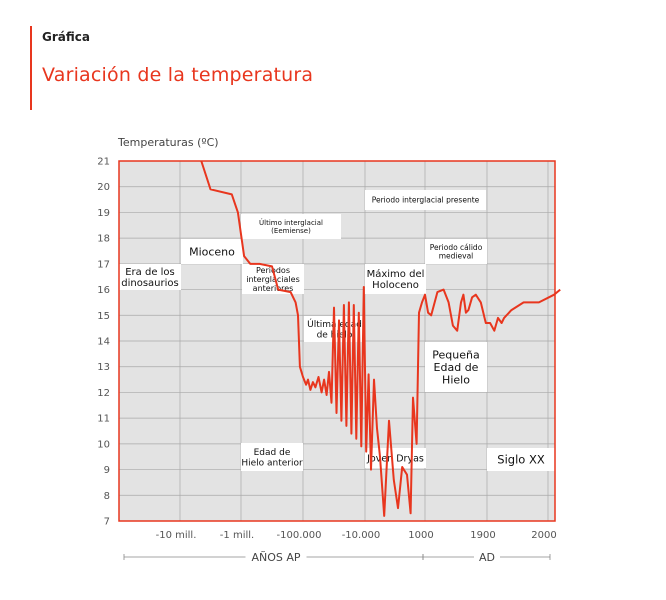 Image resolution: width=666 pixels, height=600 pixels. Describe the element at coordinates (103, 393) in the screenshot. I see `y-tick-label: 12` at that location.